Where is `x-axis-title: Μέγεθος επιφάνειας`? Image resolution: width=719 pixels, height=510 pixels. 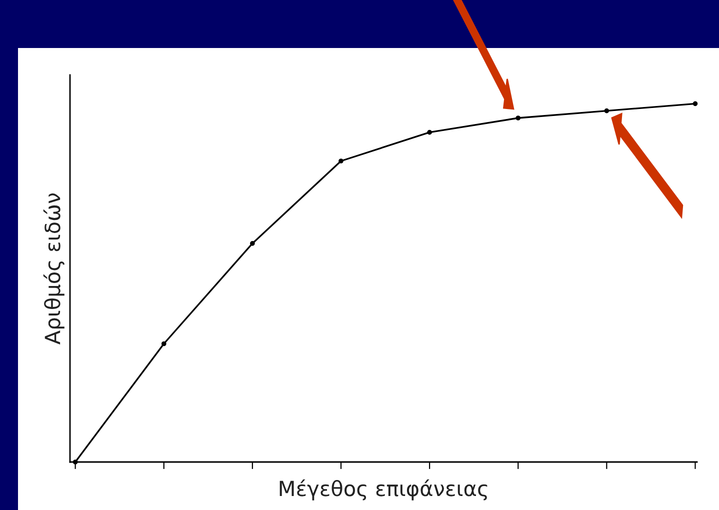
x-axis-title: Μέγεθος επιφάνειας is located at coordinates (384, 489).